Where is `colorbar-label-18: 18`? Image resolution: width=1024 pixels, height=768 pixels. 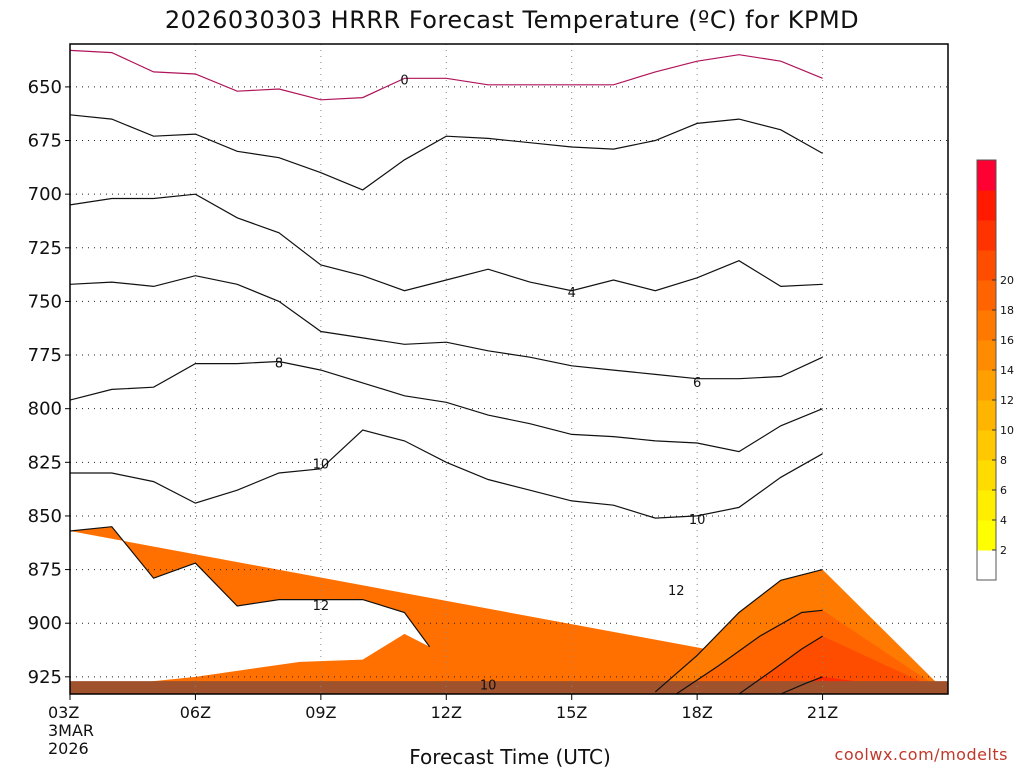
colorbar-label-18: 18 is located at coordinates (1007, 310).